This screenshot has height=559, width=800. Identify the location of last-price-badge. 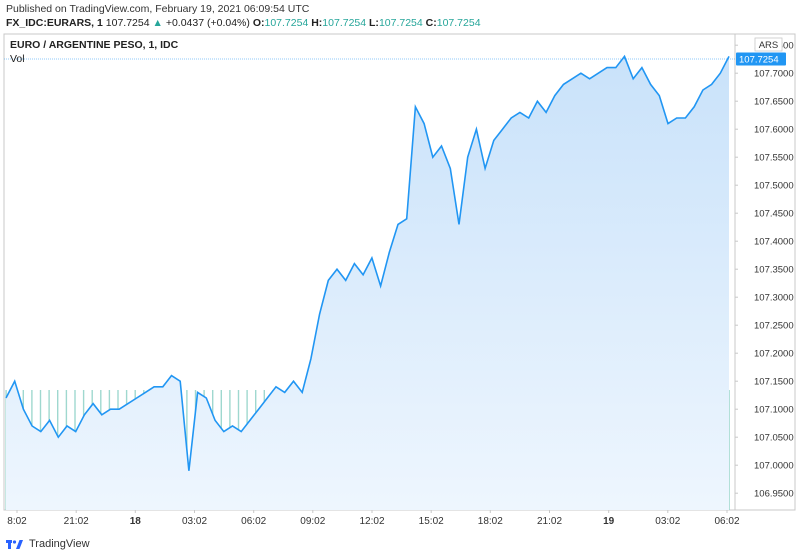
(761, 59).